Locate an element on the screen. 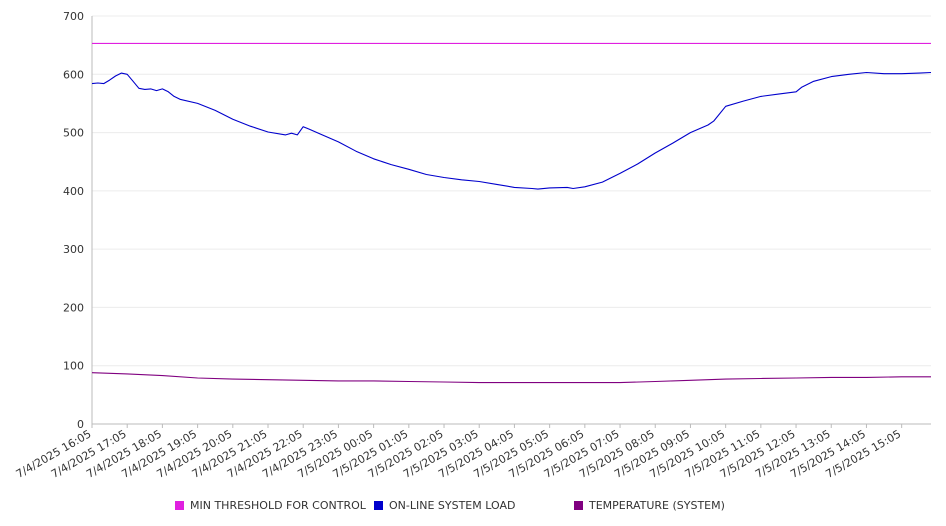  legend-item-temperature: TEMPERATURE (SYSTEM) is located at coordinates (649, 505).